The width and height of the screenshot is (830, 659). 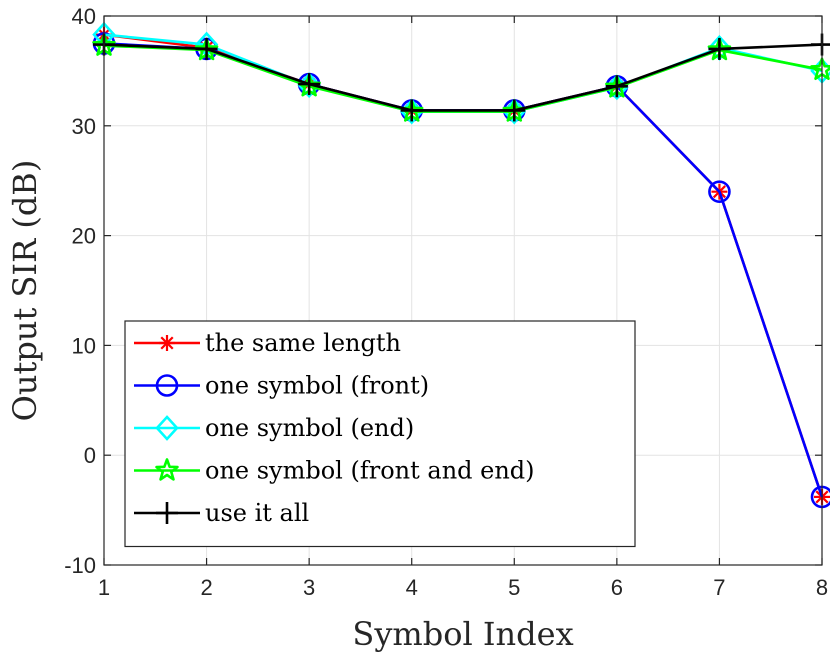 I want to click on x-tick-label: 8, so click(x=822, y=587).